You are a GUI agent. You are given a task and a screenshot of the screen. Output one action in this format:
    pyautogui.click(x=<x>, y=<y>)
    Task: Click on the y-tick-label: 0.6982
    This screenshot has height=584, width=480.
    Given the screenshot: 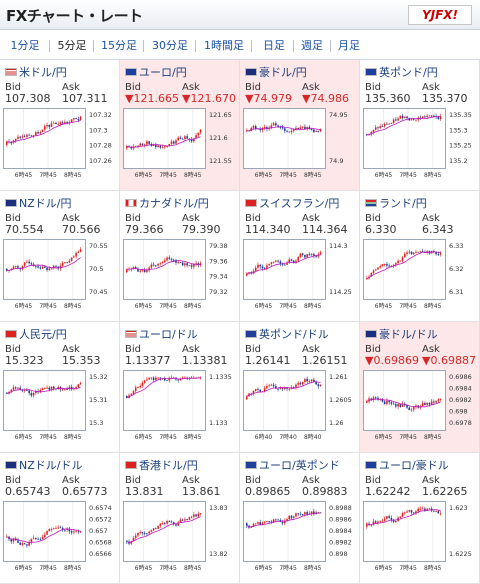 What is the action you would take?
    pyautogui.click(x=460, y=400)
    